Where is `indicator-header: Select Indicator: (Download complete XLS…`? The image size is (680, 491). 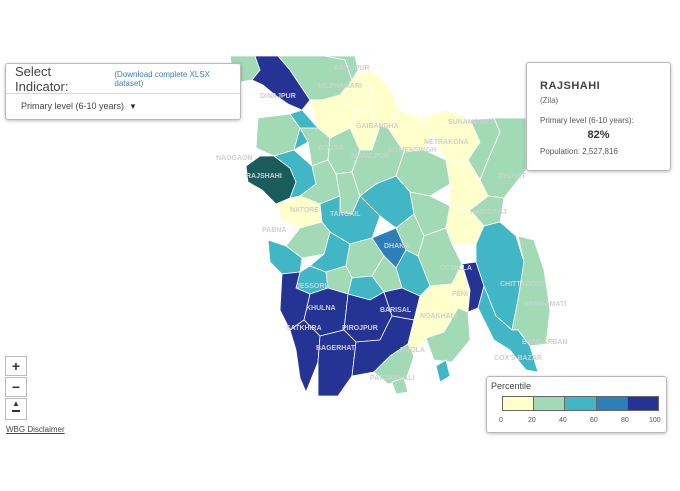
indicator-header: Select Indicator: (Download complete XLS… is located at coordinates (123, 79).